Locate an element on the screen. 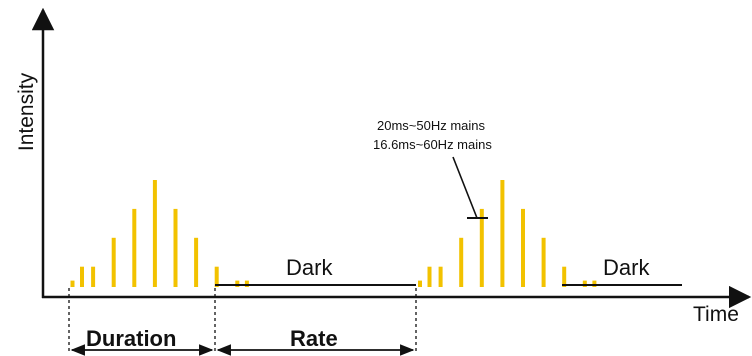 This screenshot has width=752, height=356. mains-note-leader is located at coordinates (465, 187).